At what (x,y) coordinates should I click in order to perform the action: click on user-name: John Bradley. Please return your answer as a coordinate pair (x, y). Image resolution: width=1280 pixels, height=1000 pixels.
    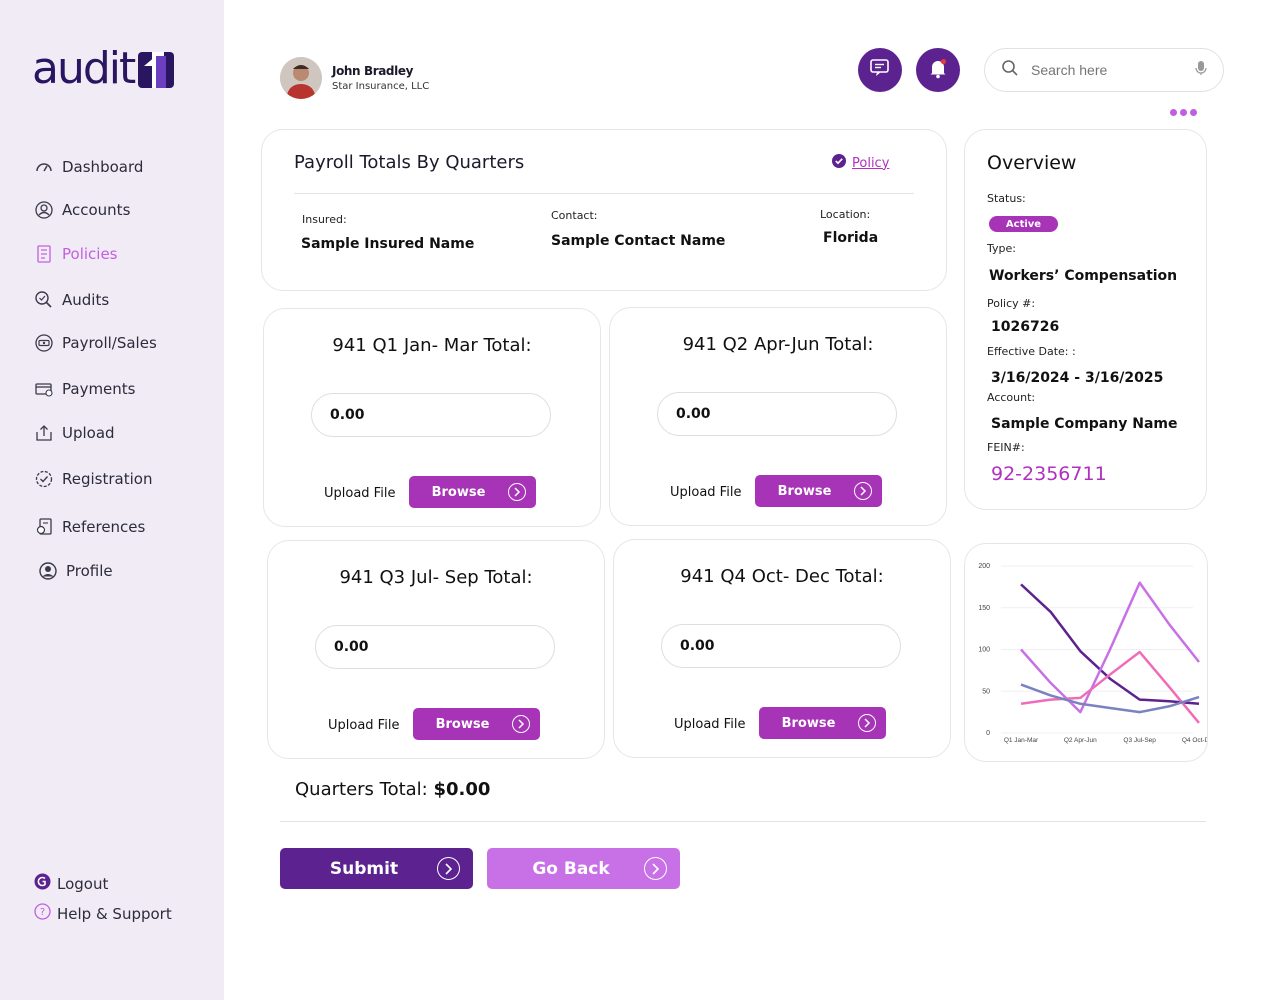
    Looking at the image, I should click on (372, 71).